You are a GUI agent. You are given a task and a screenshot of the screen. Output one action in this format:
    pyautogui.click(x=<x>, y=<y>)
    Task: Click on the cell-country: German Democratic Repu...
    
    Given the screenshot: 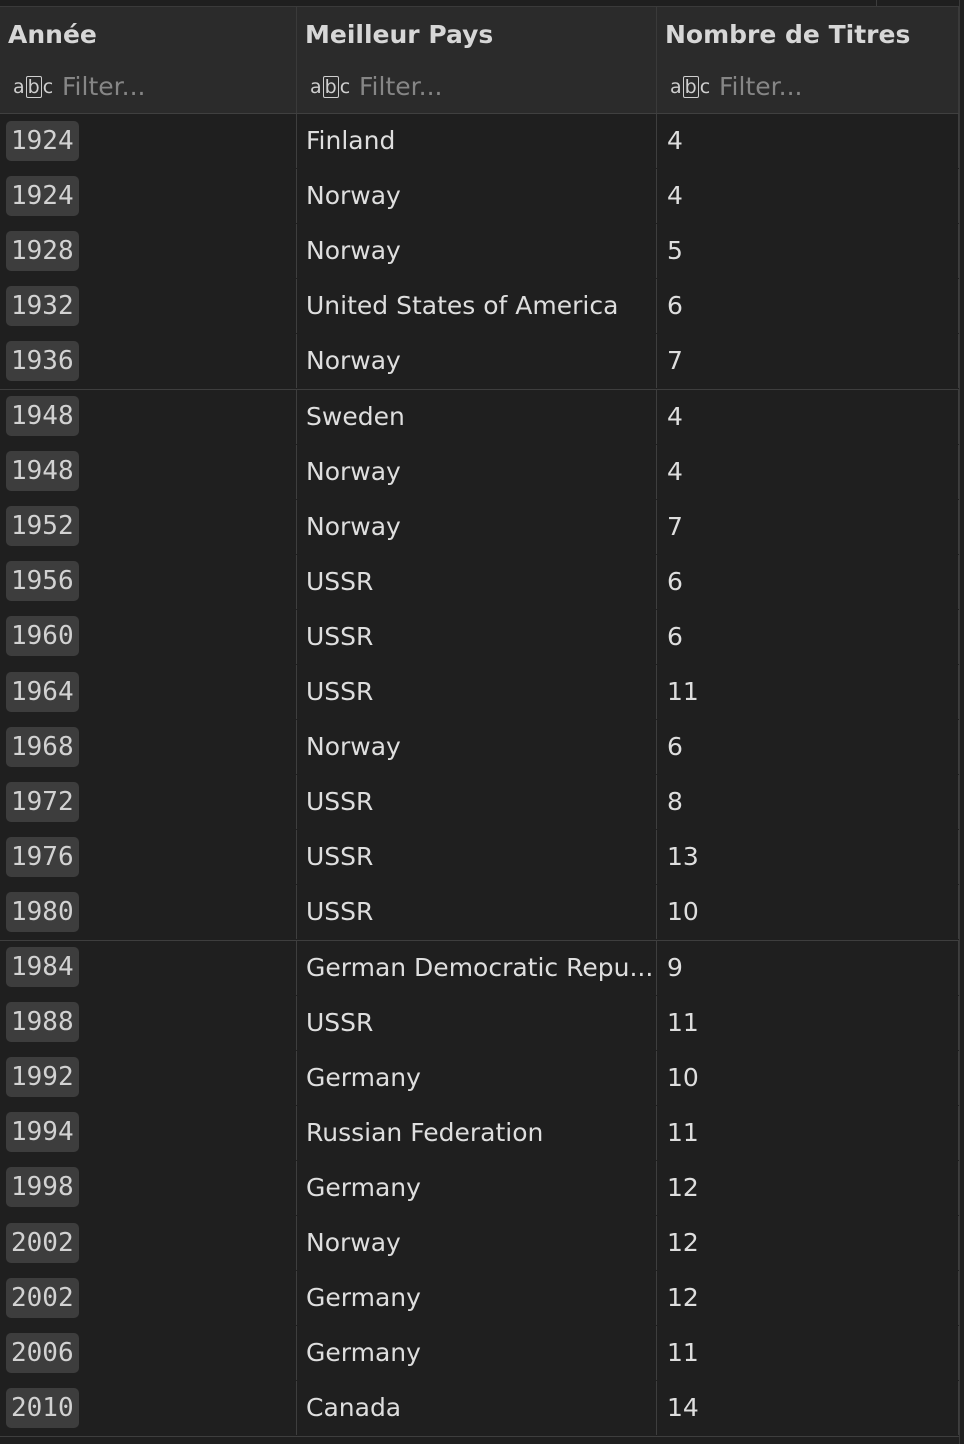 What is the action you would take?
    pyautogui.click(x=477, y=967)
    